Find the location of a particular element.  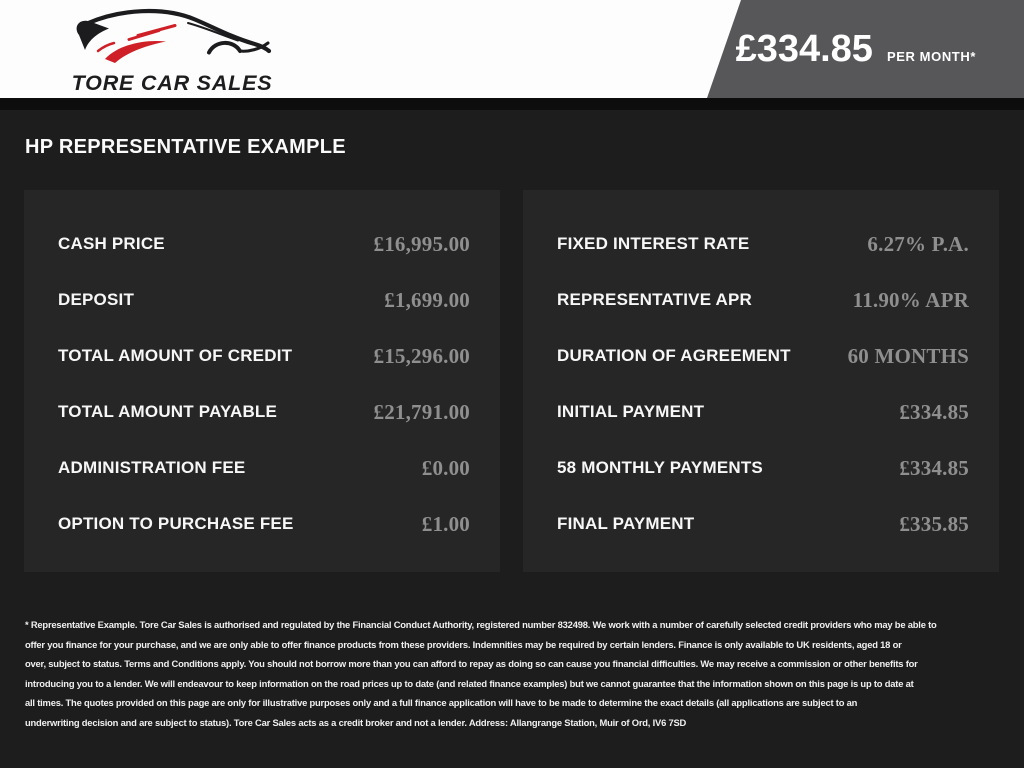

finance-value: £1,699.00 is located at coordinates (427, 299).